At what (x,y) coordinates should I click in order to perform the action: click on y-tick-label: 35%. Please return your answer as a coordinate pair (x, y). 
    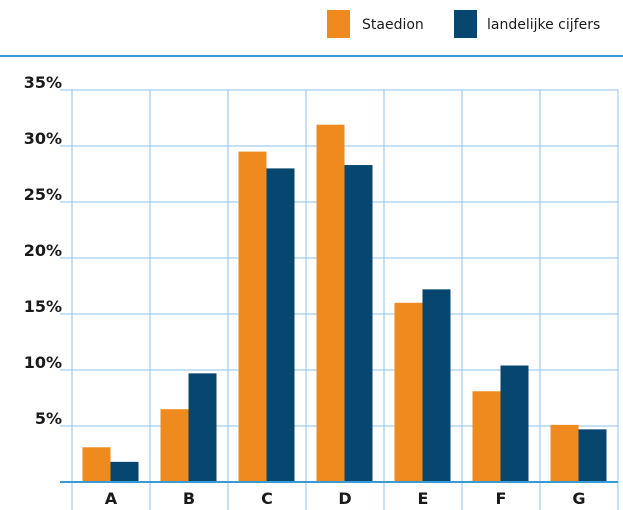
    Looking at the image, I should click on (43, 82).